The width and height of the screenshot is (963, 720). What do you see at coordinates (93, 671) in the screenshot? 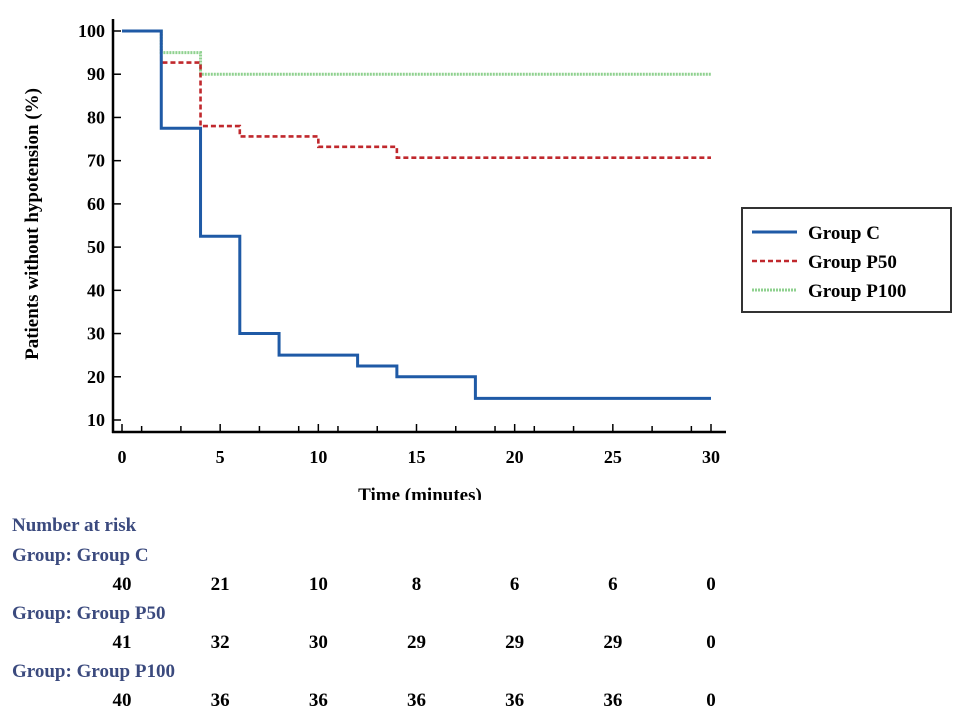
I see `risk-group-label: Group: Group P100` at bounding box center [93, 671].